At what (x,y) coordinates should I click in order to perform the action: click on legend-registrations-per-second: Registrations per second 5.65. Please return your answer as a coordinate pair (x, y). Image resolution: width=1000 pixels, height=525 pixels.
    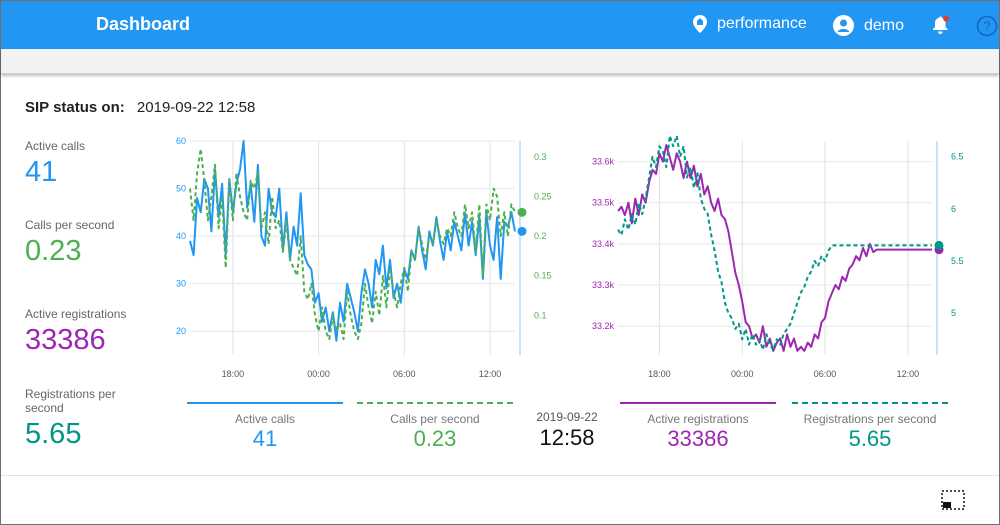
    Looking at the image, I should click on (870, 427).